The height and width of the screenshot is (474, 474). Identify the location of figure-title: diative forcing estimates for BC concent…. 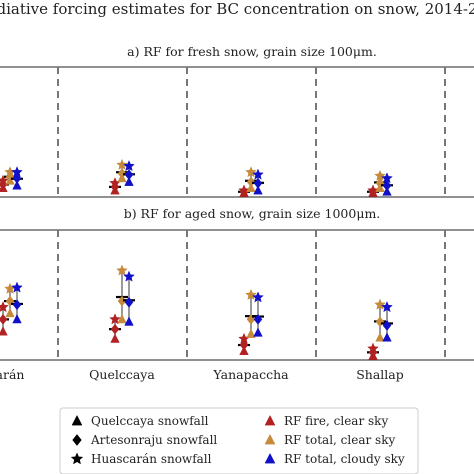
(237, 9).